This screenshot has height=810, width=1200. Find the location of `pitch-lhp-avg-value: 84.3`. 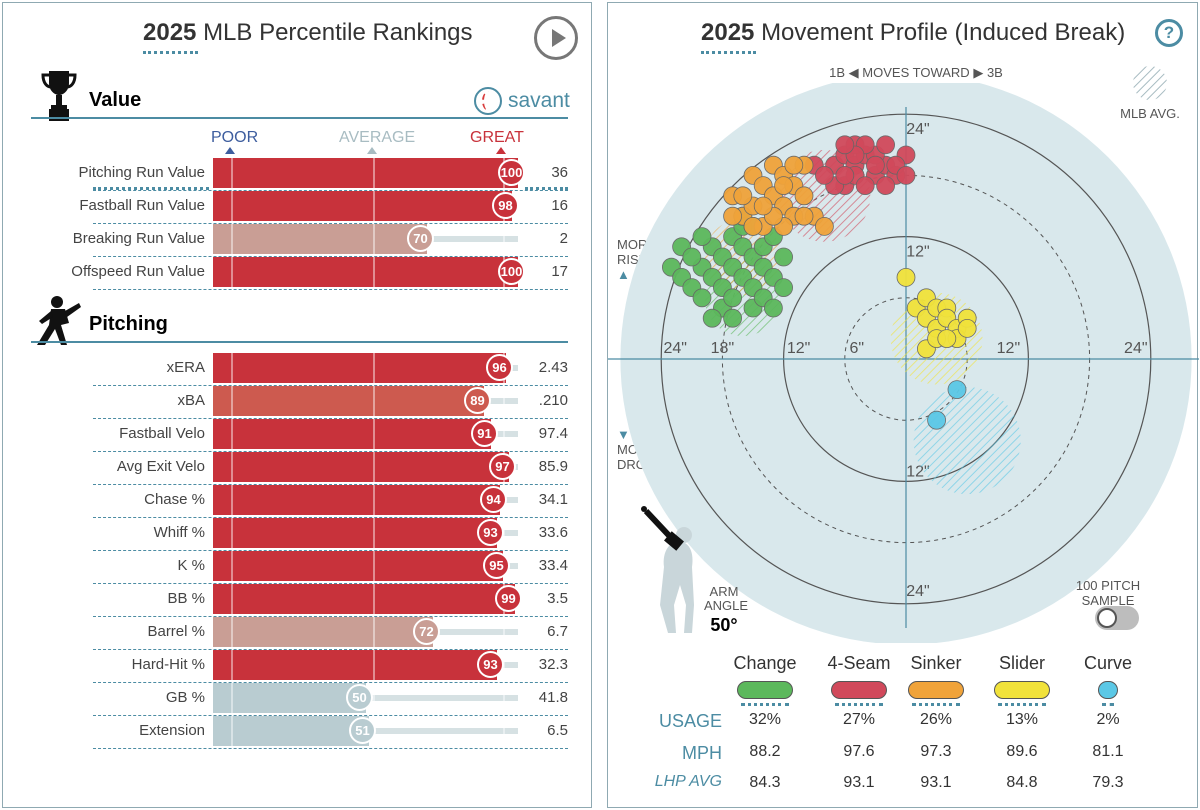

pitch-lhp-avg-value: 84.3 is located at coordinates (765, 782).